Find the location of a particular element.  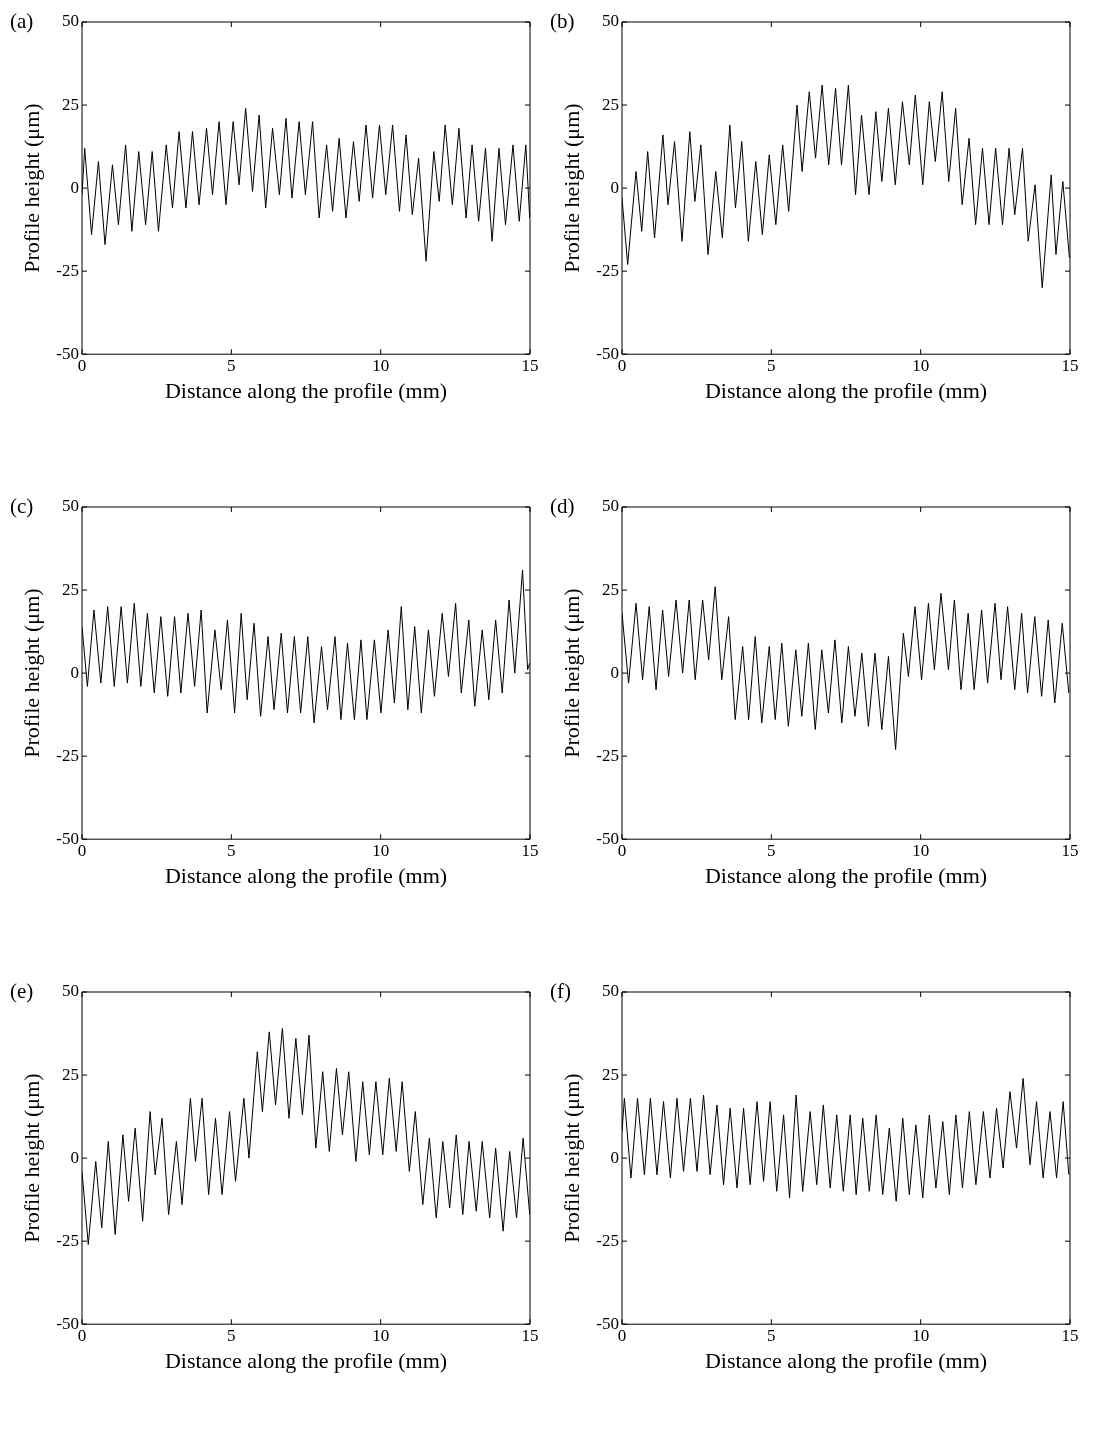

chart-title: (d) is located at coordinates (562, 505).